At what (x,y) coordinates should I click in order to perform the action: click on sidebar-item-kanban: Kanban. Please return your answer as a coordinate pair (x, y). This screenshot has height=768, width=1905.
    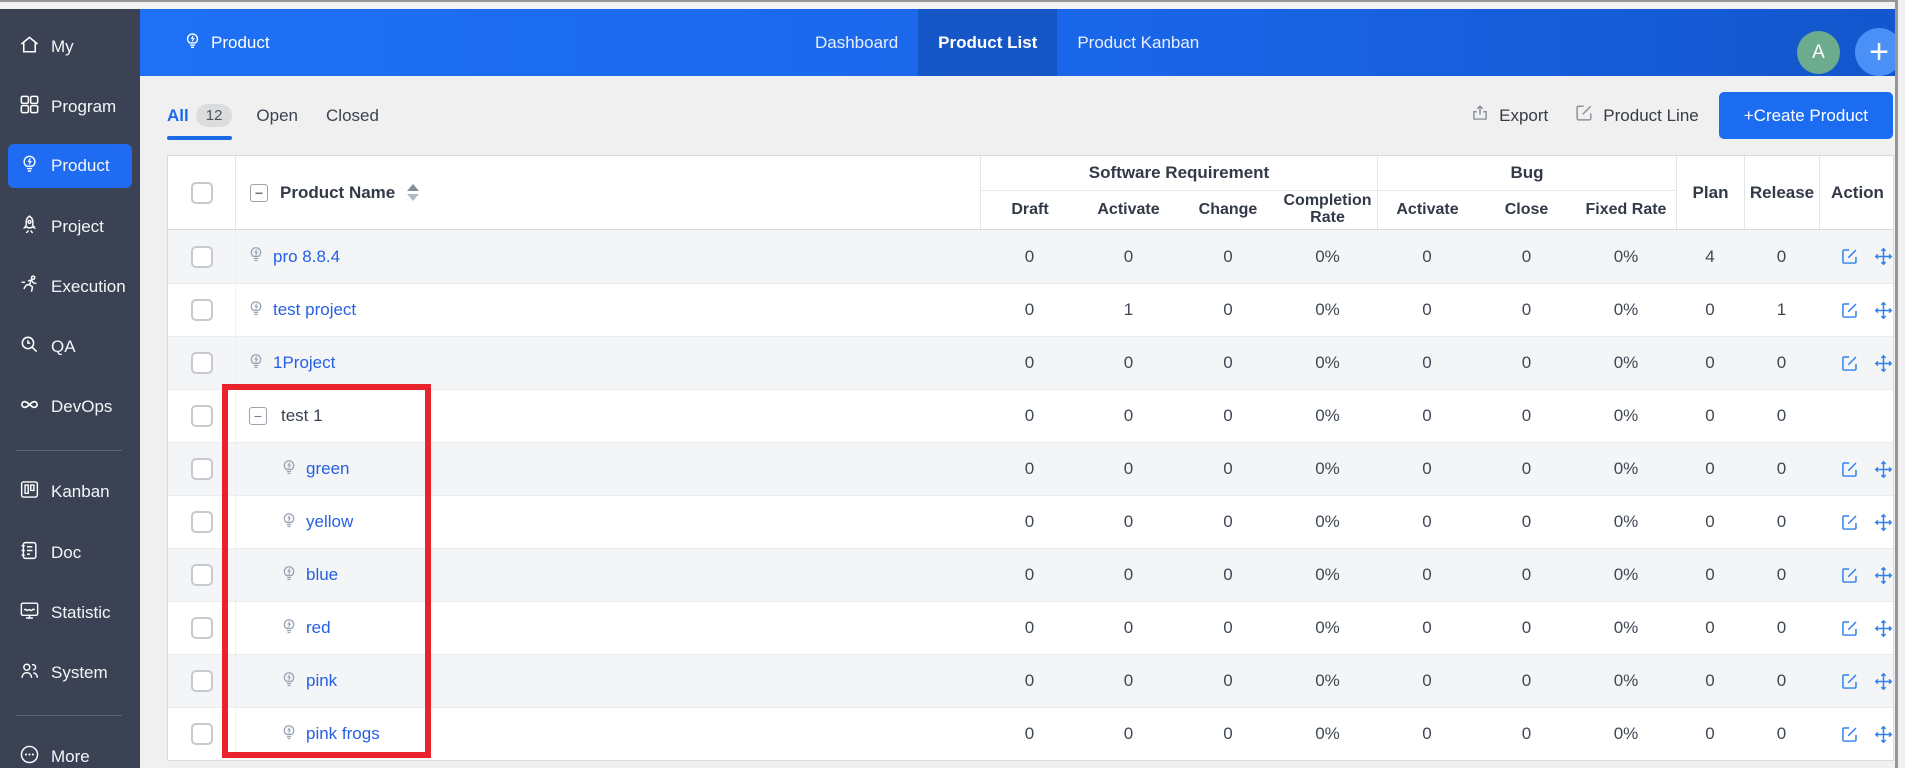
    Looking at the image, I should click on (70, 492).